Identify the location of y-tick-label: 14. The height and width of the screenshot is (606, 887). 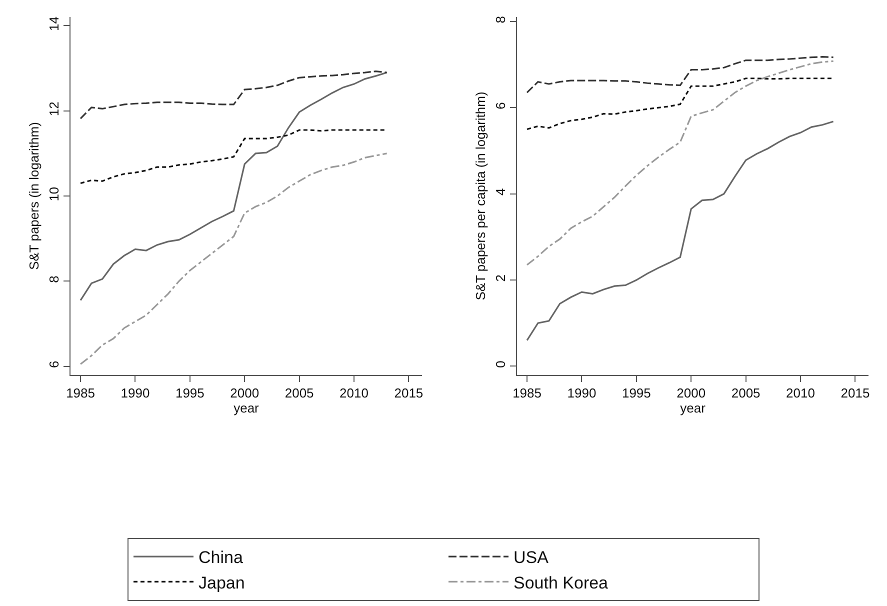
(54, 23).